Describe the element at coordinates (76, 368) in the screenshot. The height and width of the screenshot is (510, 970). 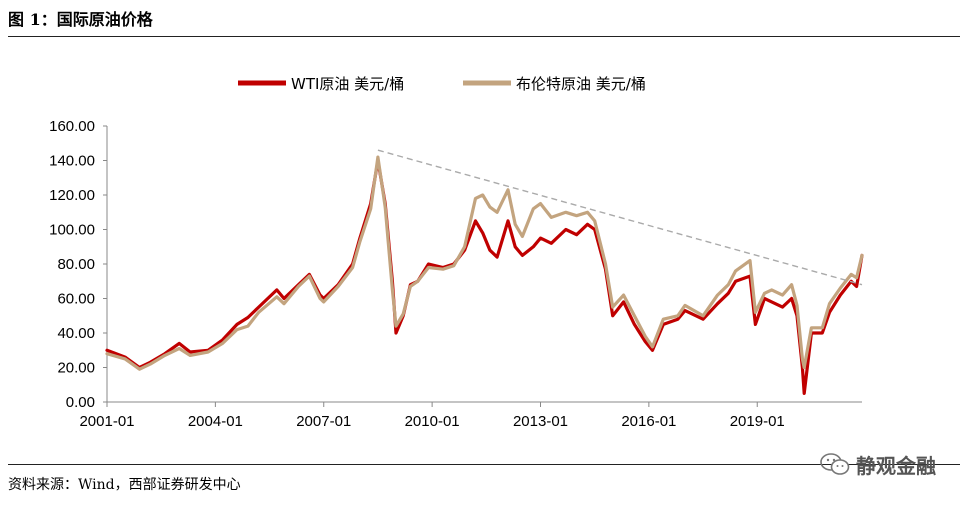
I see `y-tick-label: 20.00` at that location.